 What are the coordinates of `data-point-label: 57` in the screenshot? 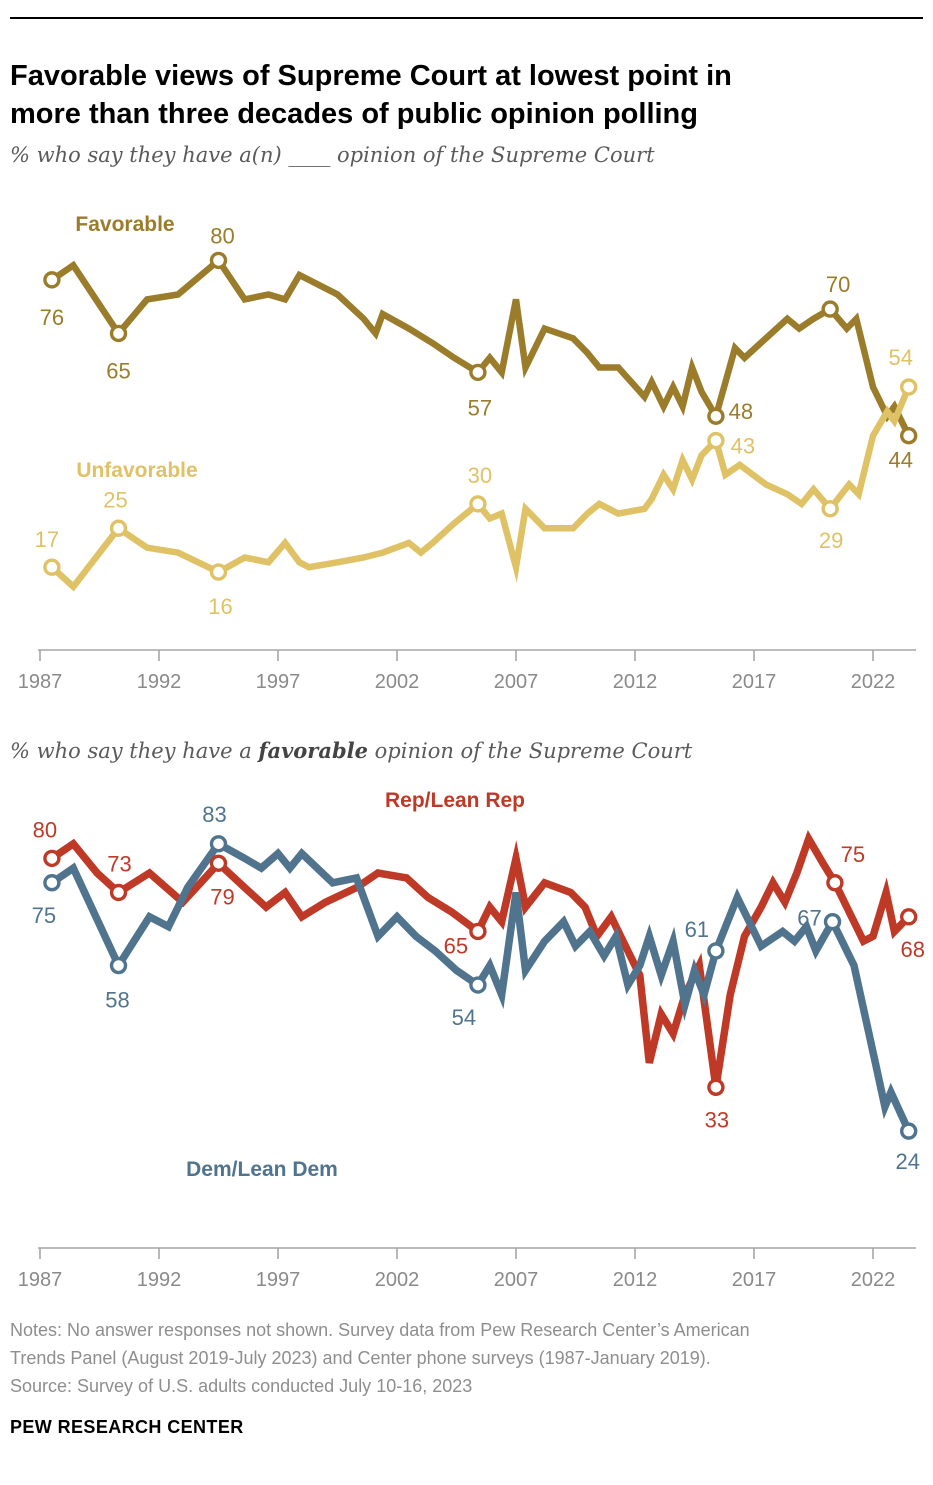 It's located at (480, 407).